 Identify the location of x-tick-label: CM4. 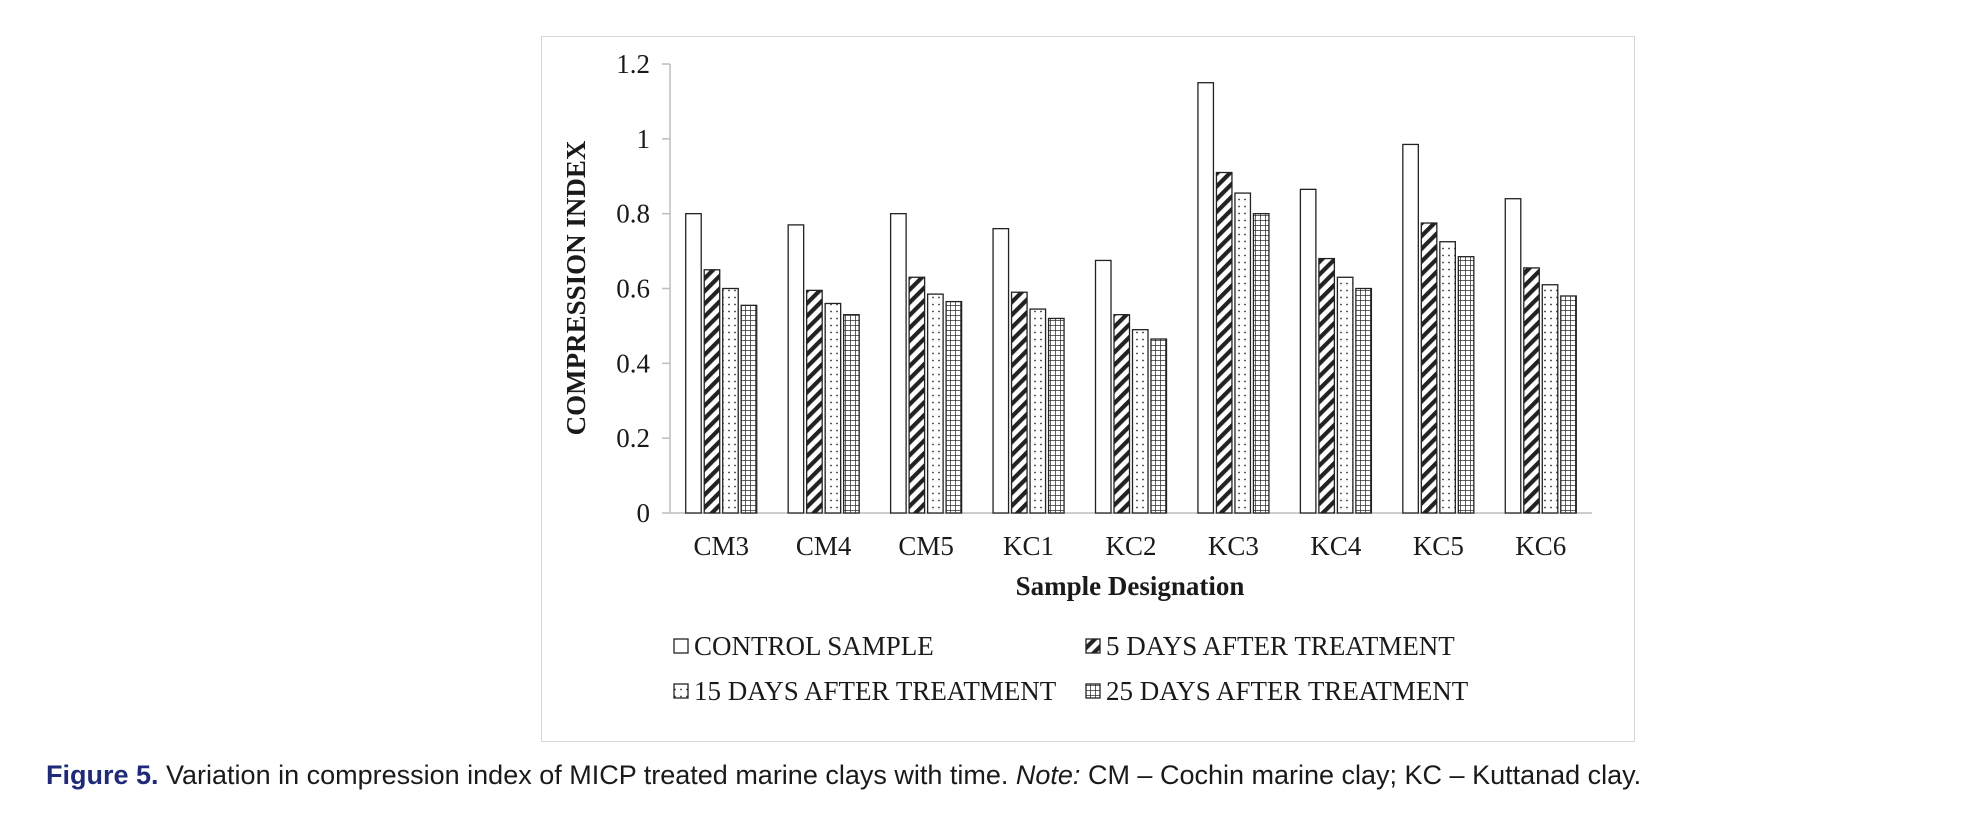
(824, 546).